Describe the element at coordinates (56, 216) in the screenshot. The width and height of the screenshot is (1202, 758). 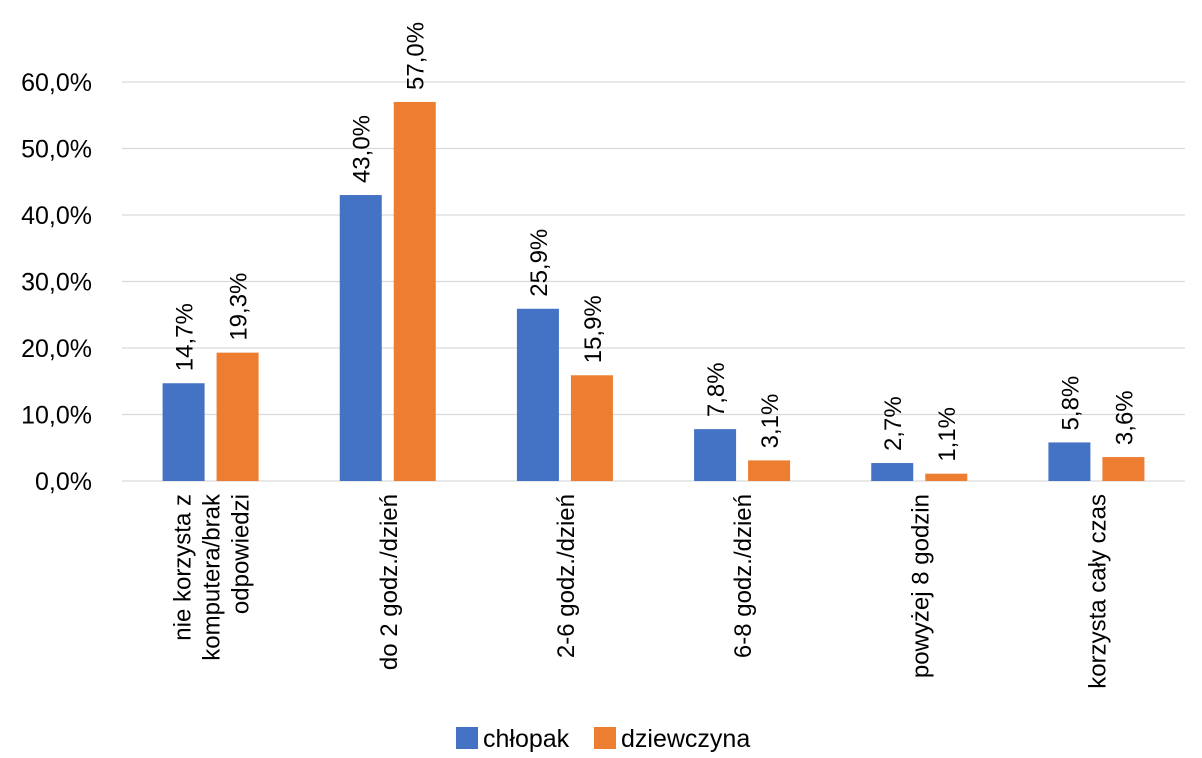
I see `y-tick-label: 40,0%` at that location.